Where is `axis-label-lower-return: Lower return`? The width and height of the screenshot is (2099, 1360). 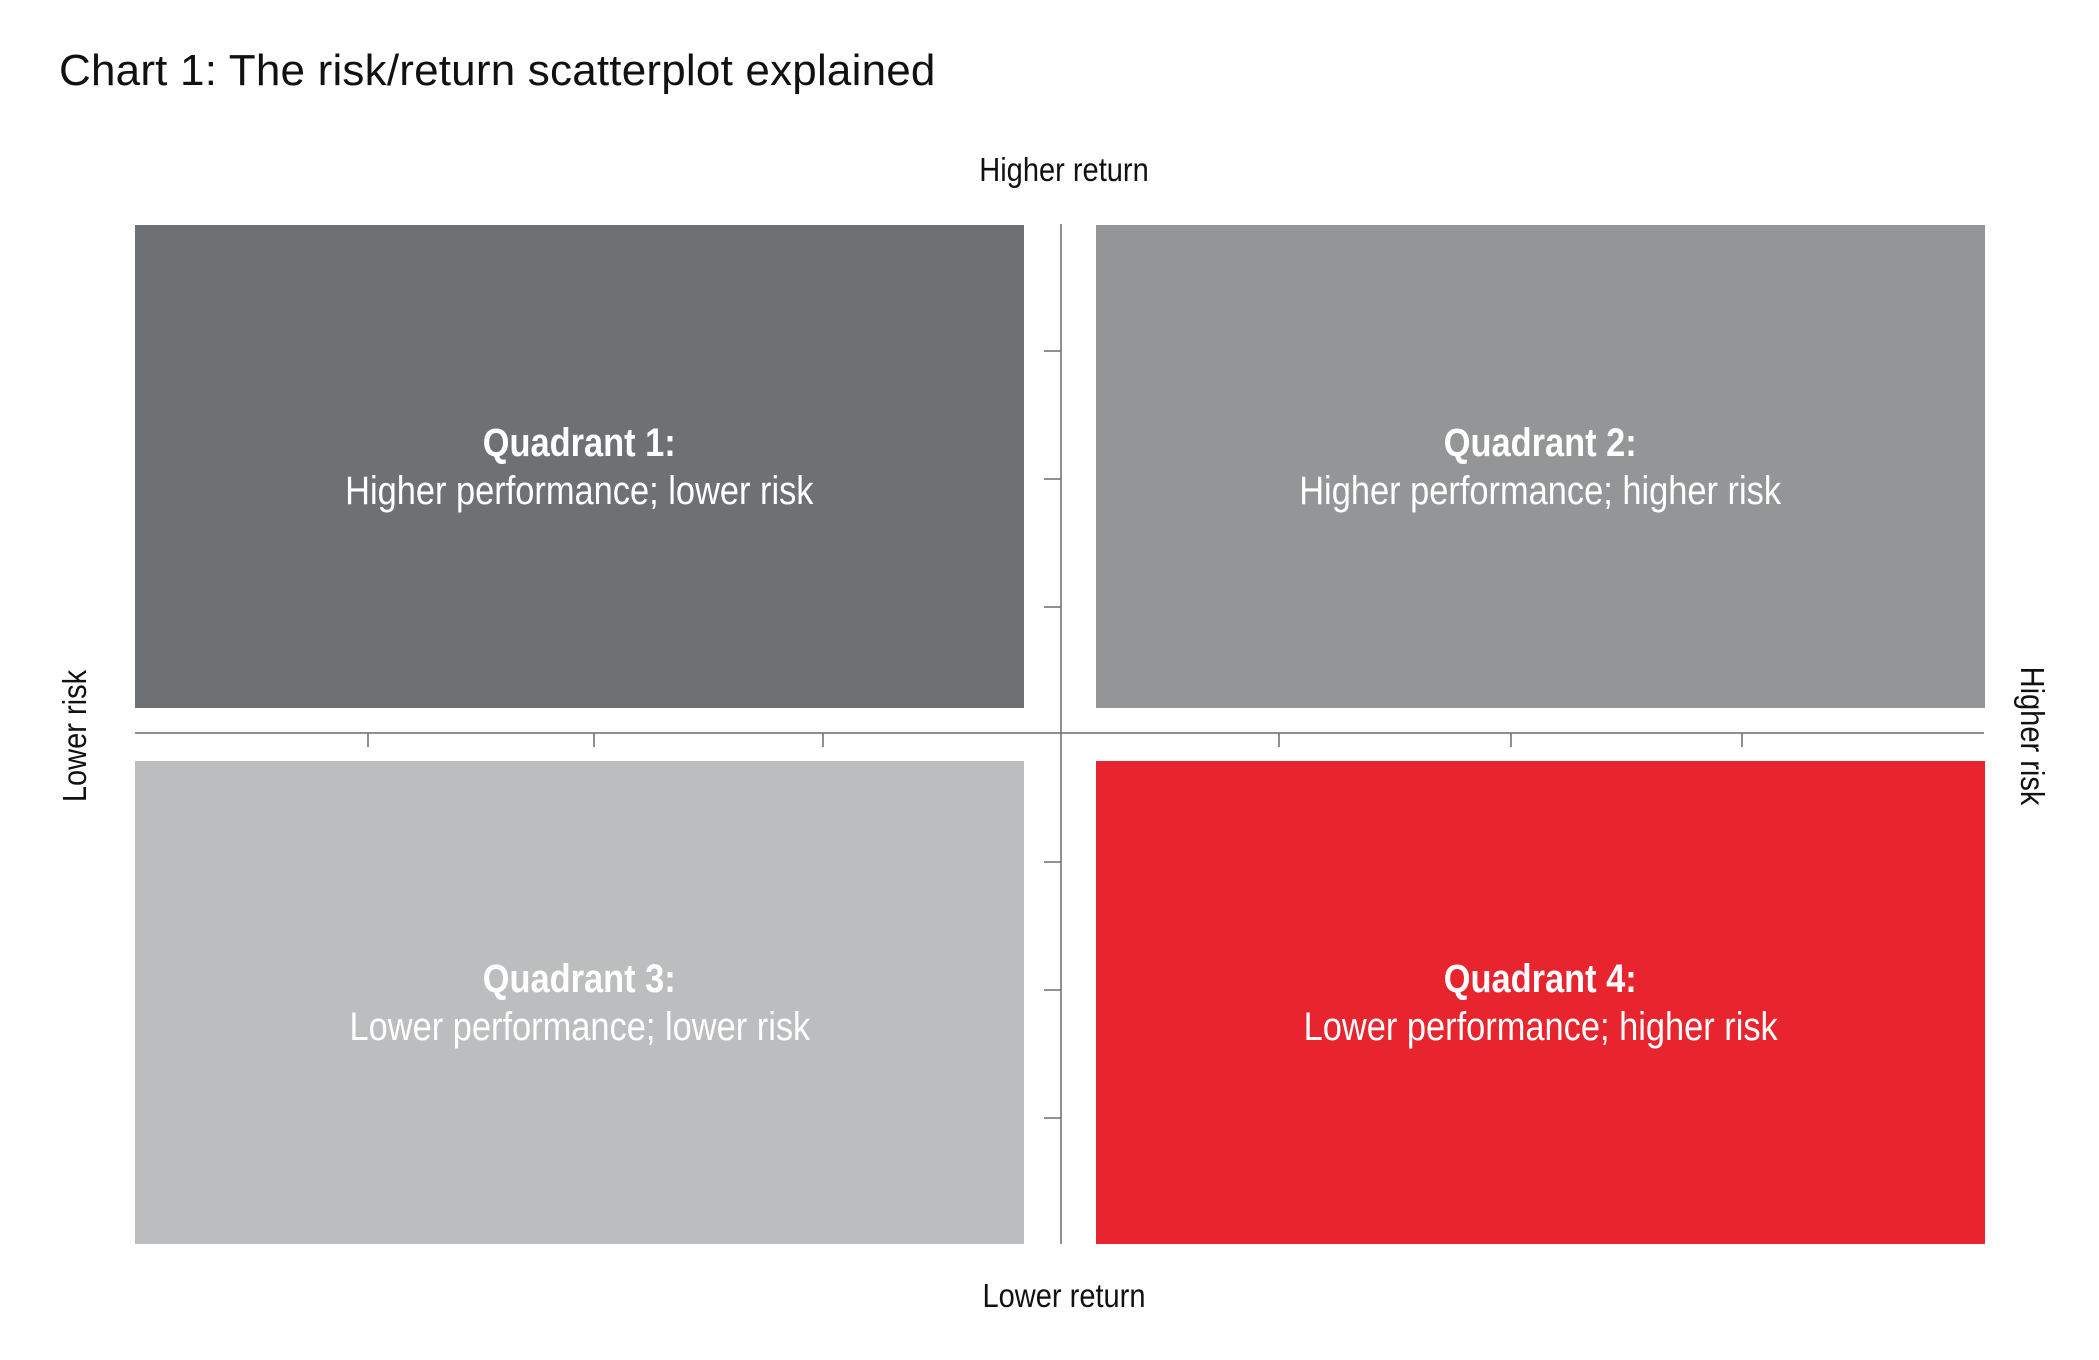
axis-label-lower-return: Lower return is located at coordinates (1064, 1295).